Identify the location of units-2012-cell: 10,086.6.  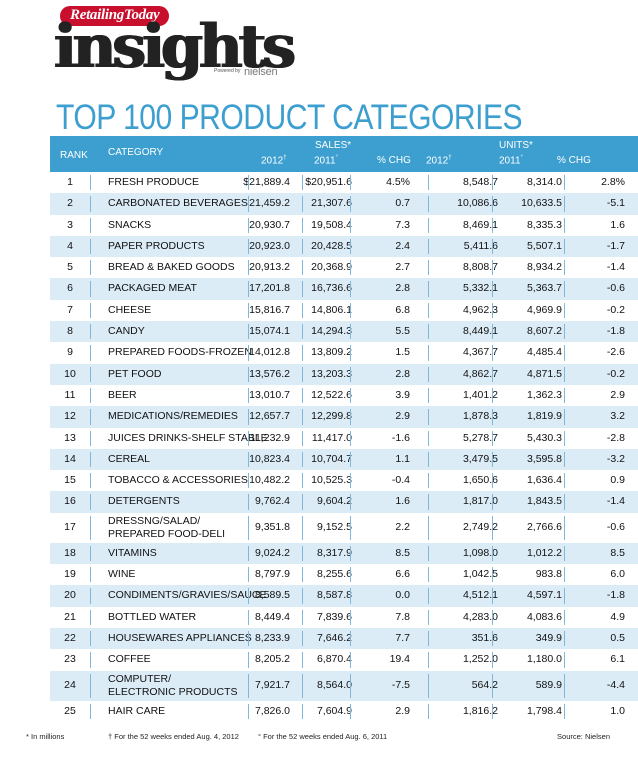
(477, 203).